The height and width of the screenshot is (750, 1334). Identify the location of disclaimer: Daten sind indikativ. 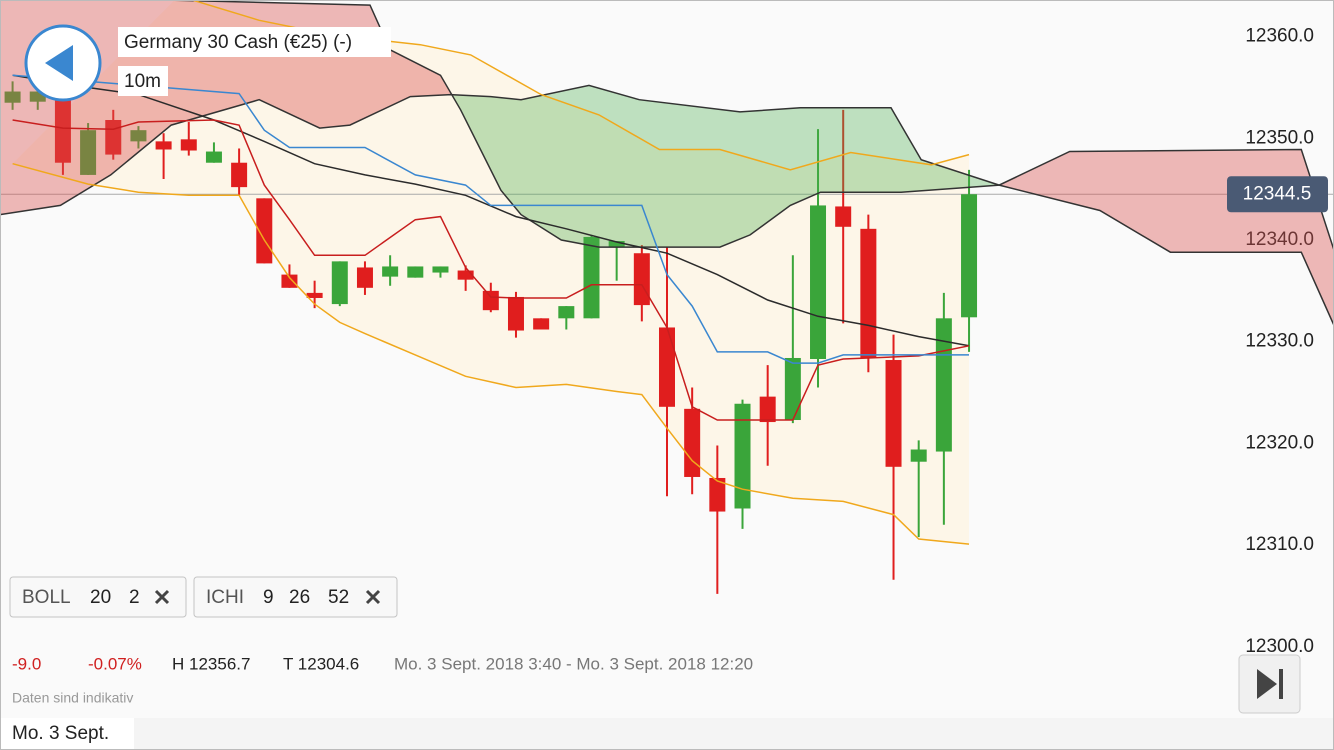
(72, 698).